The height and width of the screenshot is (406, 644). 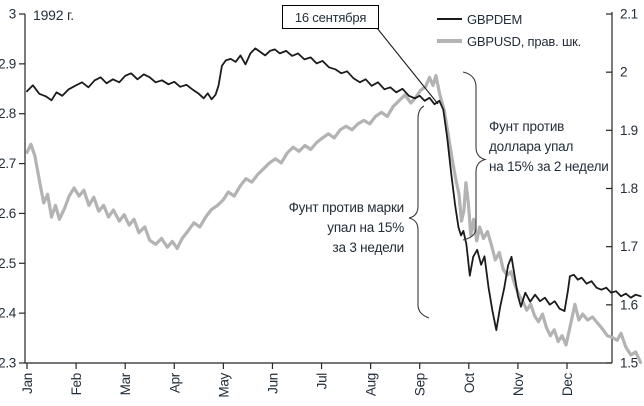 What do you see at coordinates (8, 163) in the screenshot?
I see `left-axis-tick-label: 2.7` at bounding box center [8, 163].